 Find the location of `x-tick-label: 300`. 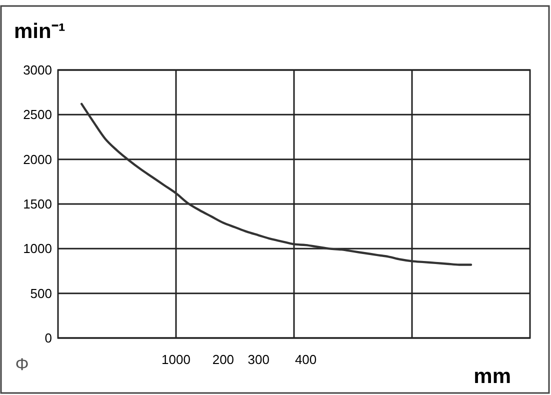

x-tick-label: 300 is located at coordinates (259, 359).